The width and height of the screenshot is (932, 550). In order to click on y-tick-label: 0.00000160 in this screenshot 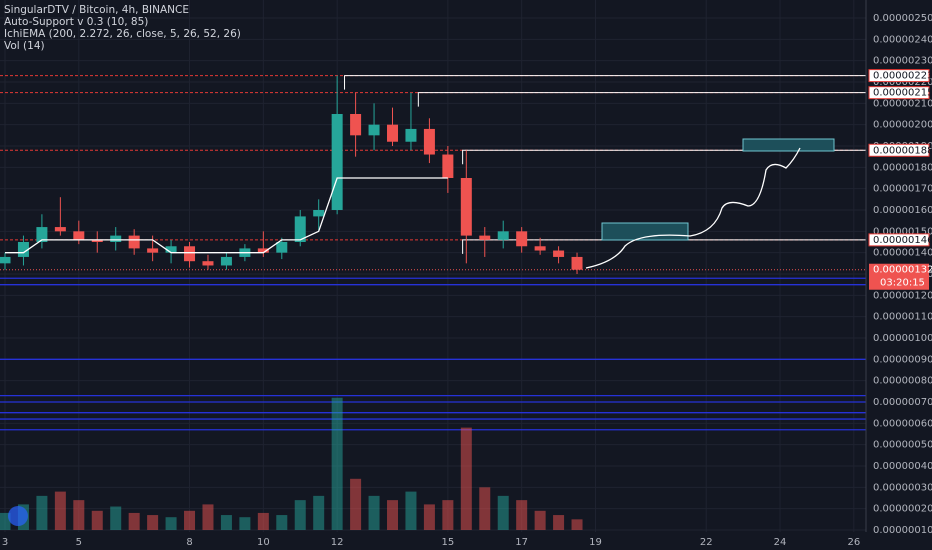, I will do `click(902, 210)`.